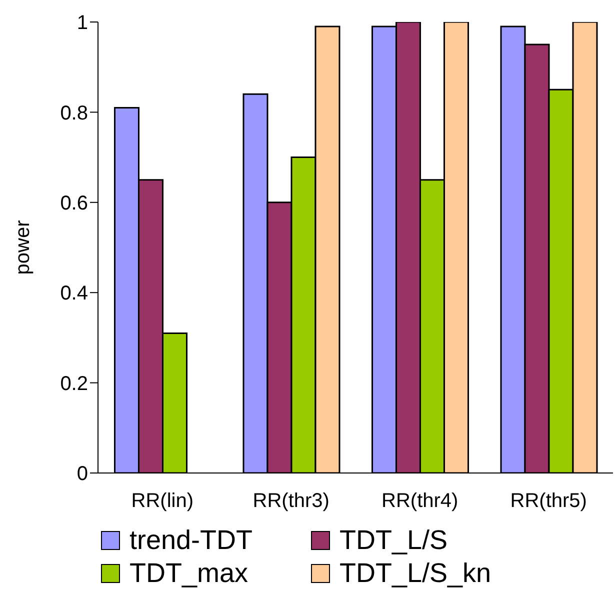  What do you see at coordinates (74, 383) in the screenshot?
I see `y-tick-label: 0.2` at bounding box center [74, 383].